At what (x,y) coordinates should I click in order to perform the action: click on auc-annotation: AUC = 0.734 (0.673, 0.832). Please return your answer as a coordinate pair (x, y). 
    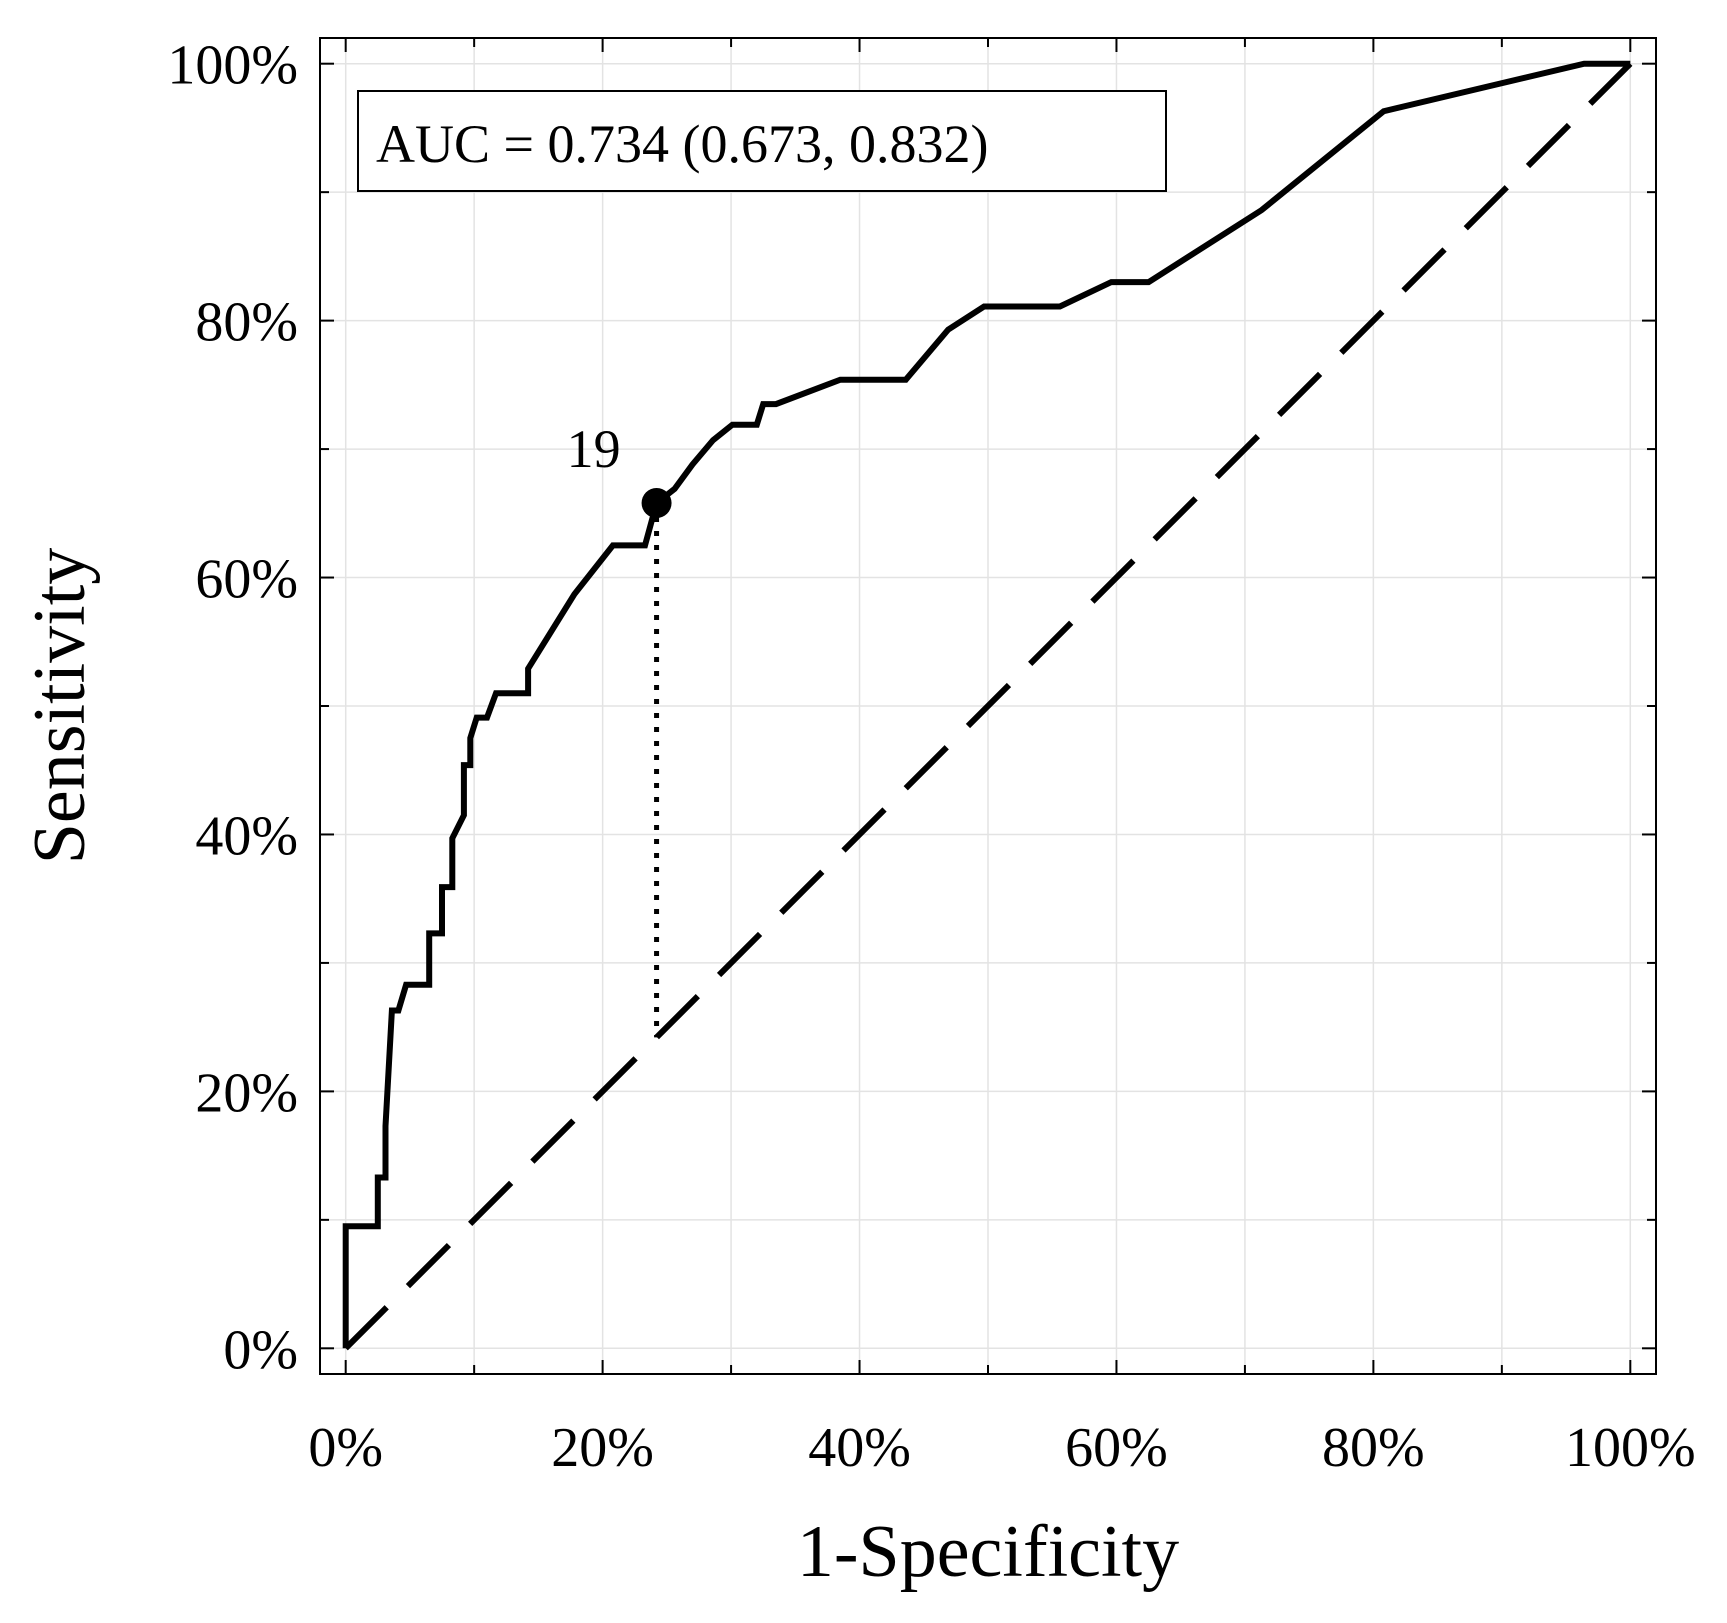
    Looking at the image, I should click on (762, 141).